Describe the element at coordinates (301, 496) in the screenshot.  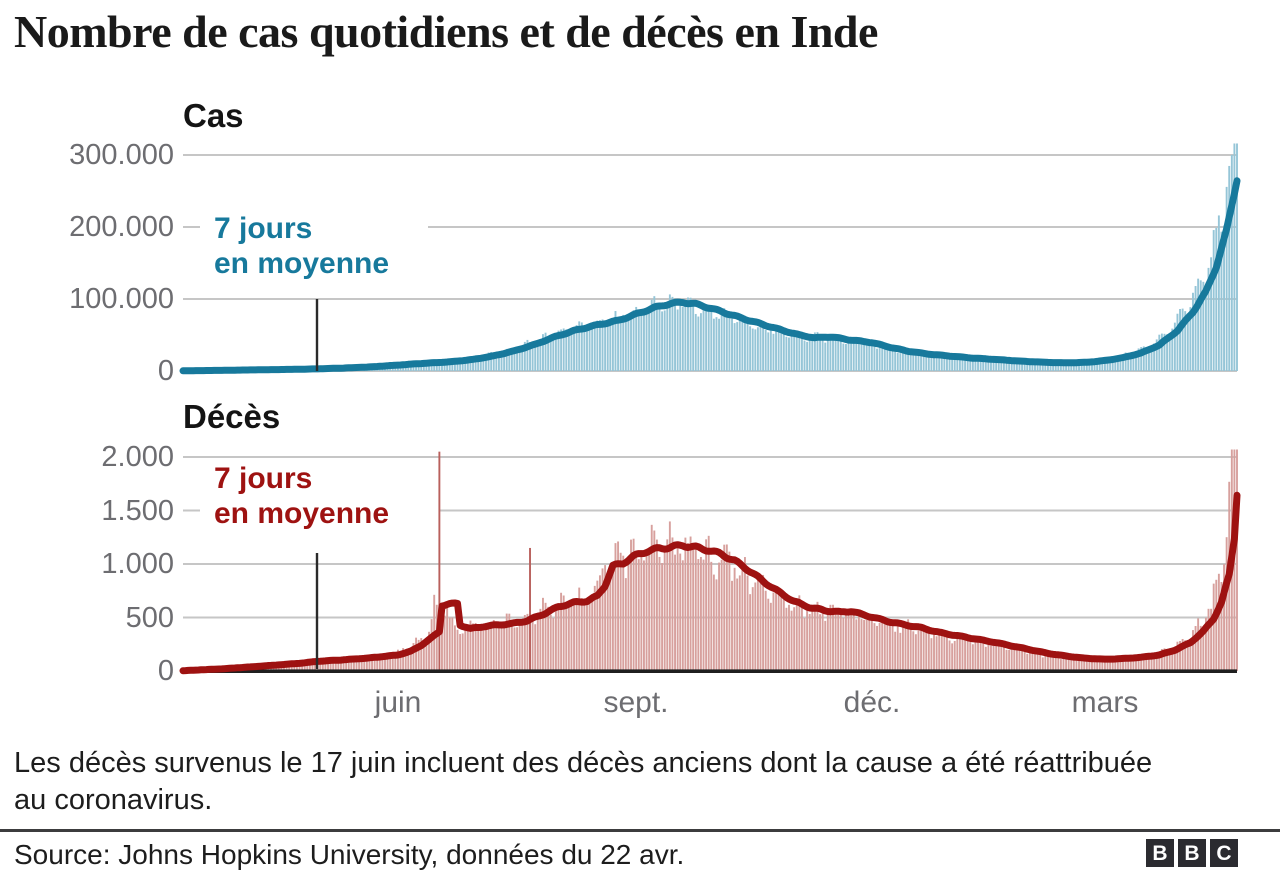
I see `deaths-avg-annotation: 7 jours en moyenne` at that location.